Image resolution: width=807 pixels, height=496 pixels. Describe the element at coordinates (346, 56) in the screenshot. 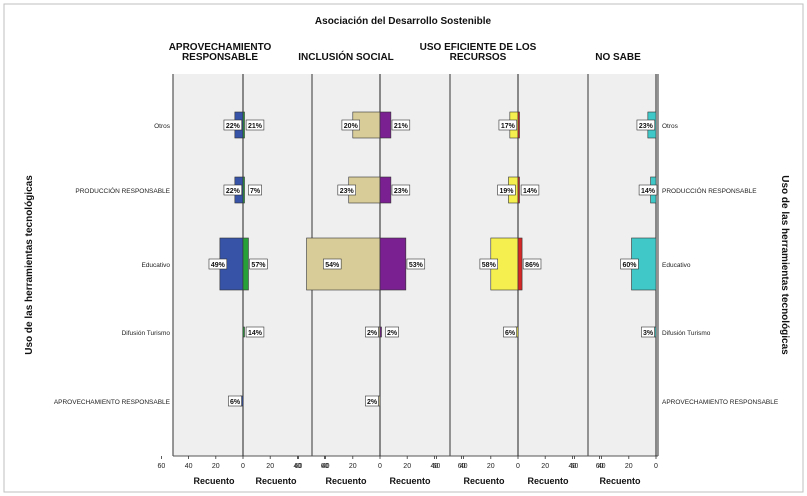

I see `panel-title: INCLUSIÓN SOCIAL` at that location.